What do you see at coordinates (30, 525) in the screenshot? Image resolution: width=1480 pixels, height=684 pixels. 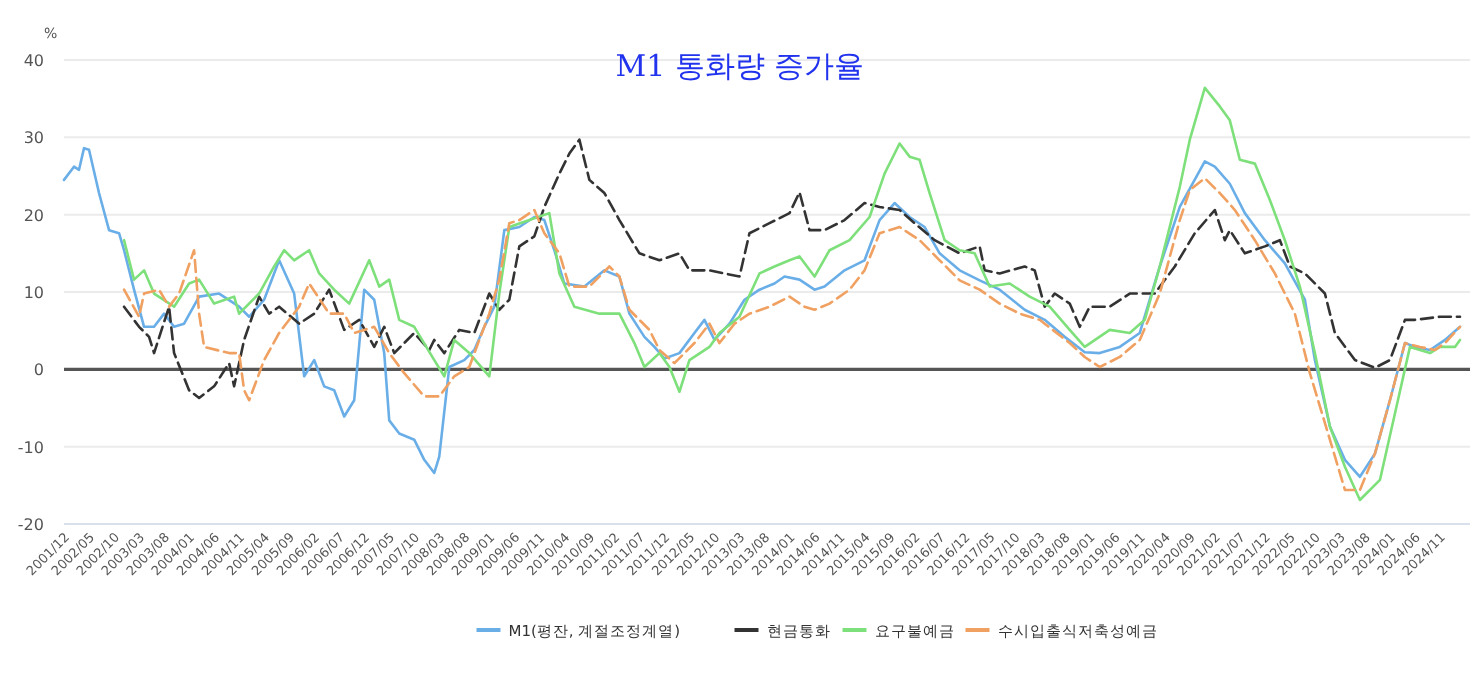 I see `y-tick-label: -20` at bounding box center [30, 525].